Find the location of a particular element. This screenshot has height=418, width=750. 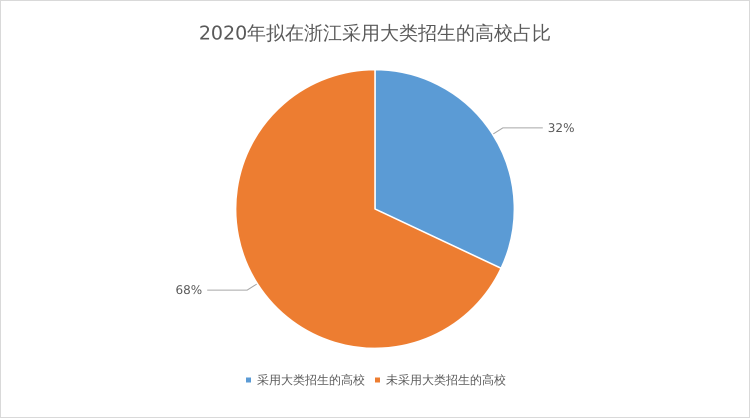

chart-title: 2020年拟在浙江采用大类招生的高校占比 is located at coordinates (375, 33).